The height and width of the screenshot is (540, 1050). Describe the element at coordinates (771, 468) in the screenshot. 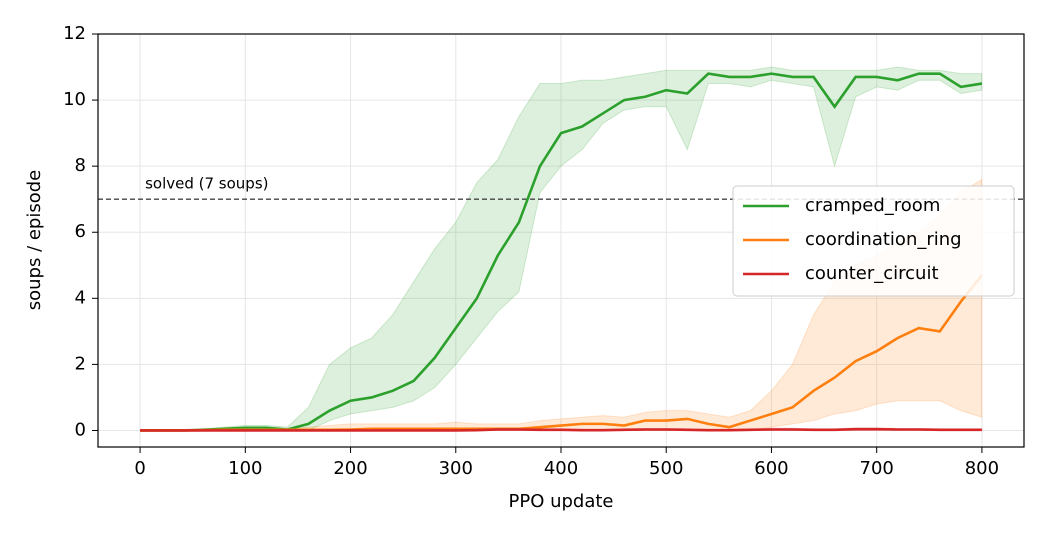

I see `x-tick-label: 600` at that location.